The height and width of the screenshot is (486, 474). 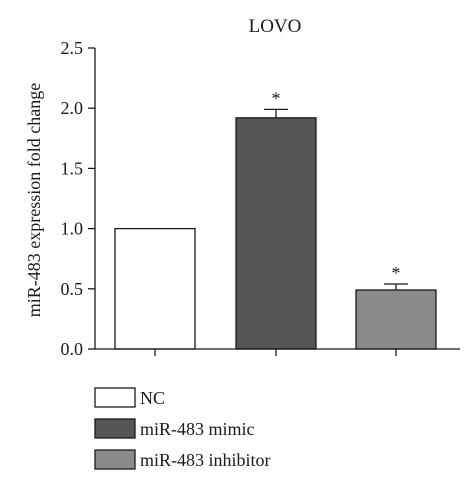 What do you see at coordinates (72, 349) in the screenshot?
I see `y-tick-label: 0.0` at bounding box center [72, 349].